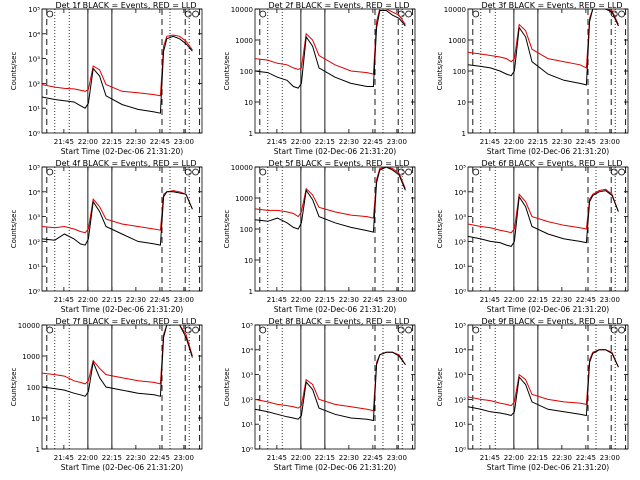 This screenshot has width=640, height=480. What do you see at coordinates (125, 321) in the screenshot?
I see `chart-title: Det 7f BLACK = Events, RED = LLD` at bounding box center [125, 321].